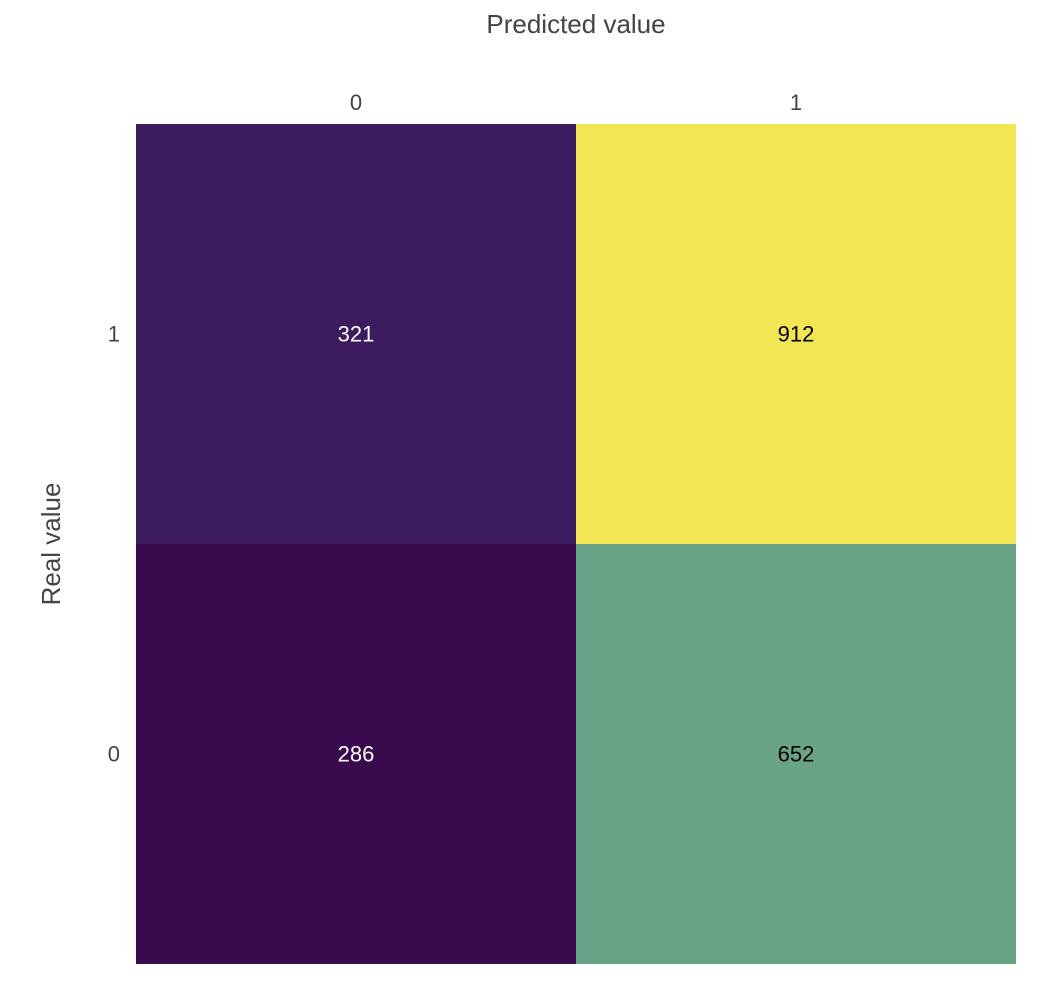  What do you see at coordinates (796, 102) in the screenshot?
I see `x-tick-label: 1` at bounding box center [796, 102].